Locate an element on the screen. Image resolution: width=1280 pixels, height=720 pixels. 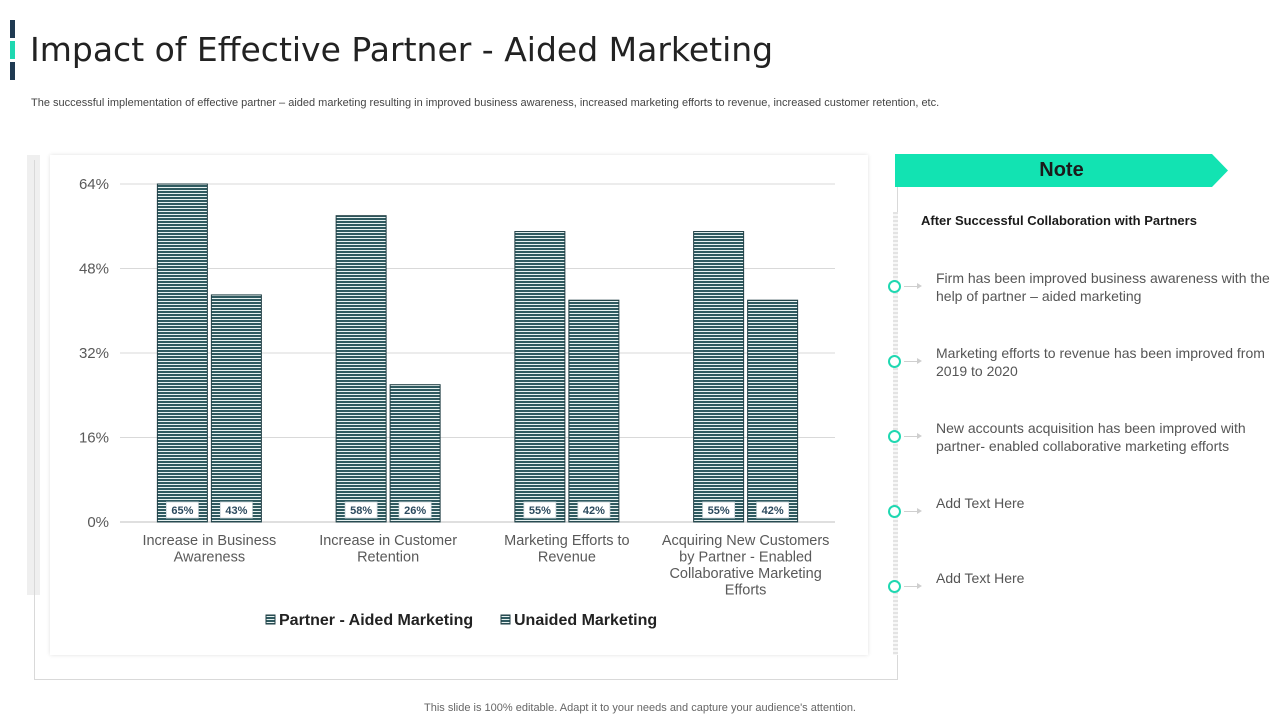
title-accent is located at coordinates (12, 50).